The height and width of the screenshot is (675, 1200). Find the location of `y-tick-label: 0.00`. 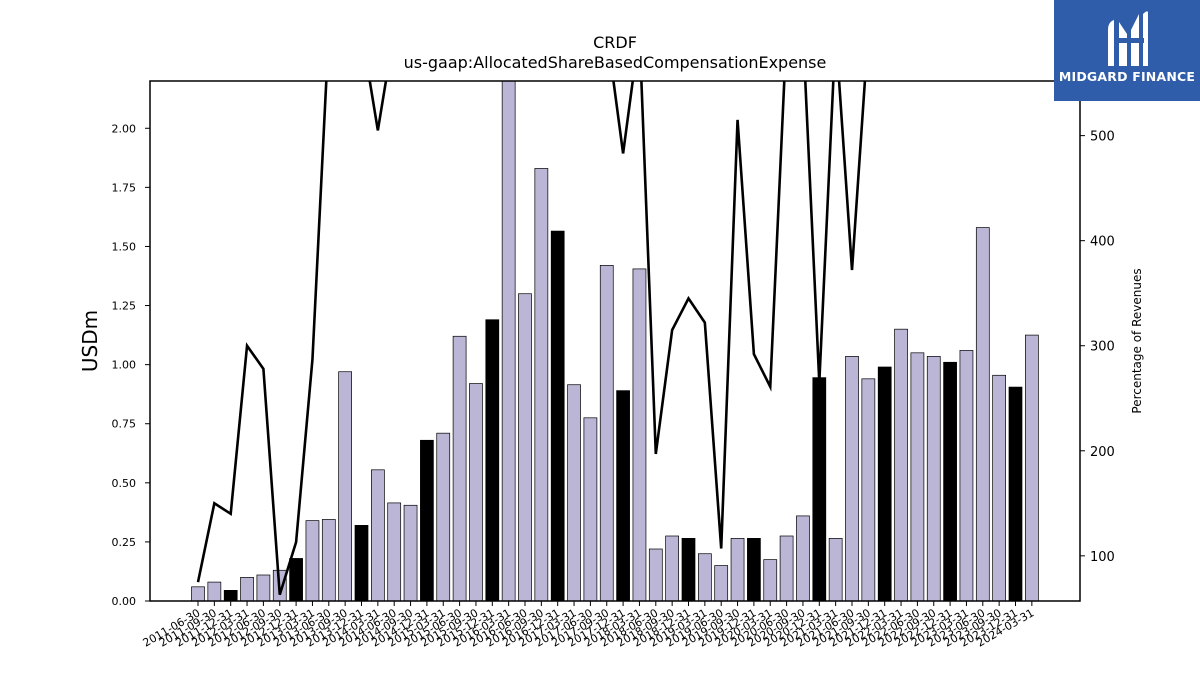

y-tick-label: 0.00 is located at coordinates (124, 601).